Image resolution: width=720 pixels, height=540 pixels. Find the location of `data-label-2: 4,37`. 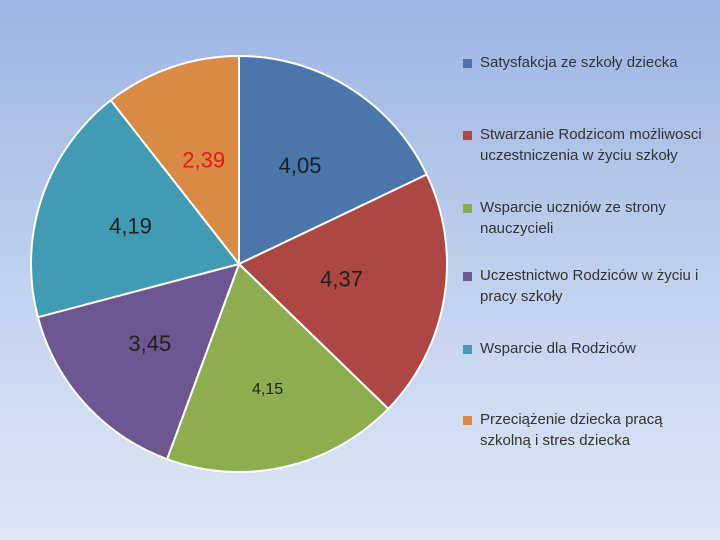

data-label-2: 4,37 is located at coordinates (341, 279).